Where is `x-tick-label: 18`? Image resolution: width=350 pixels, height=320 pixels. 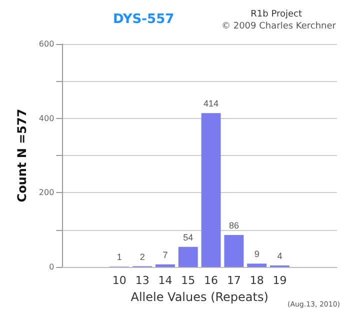 x-tick-label: 18 is located at coordinates (257, 280).